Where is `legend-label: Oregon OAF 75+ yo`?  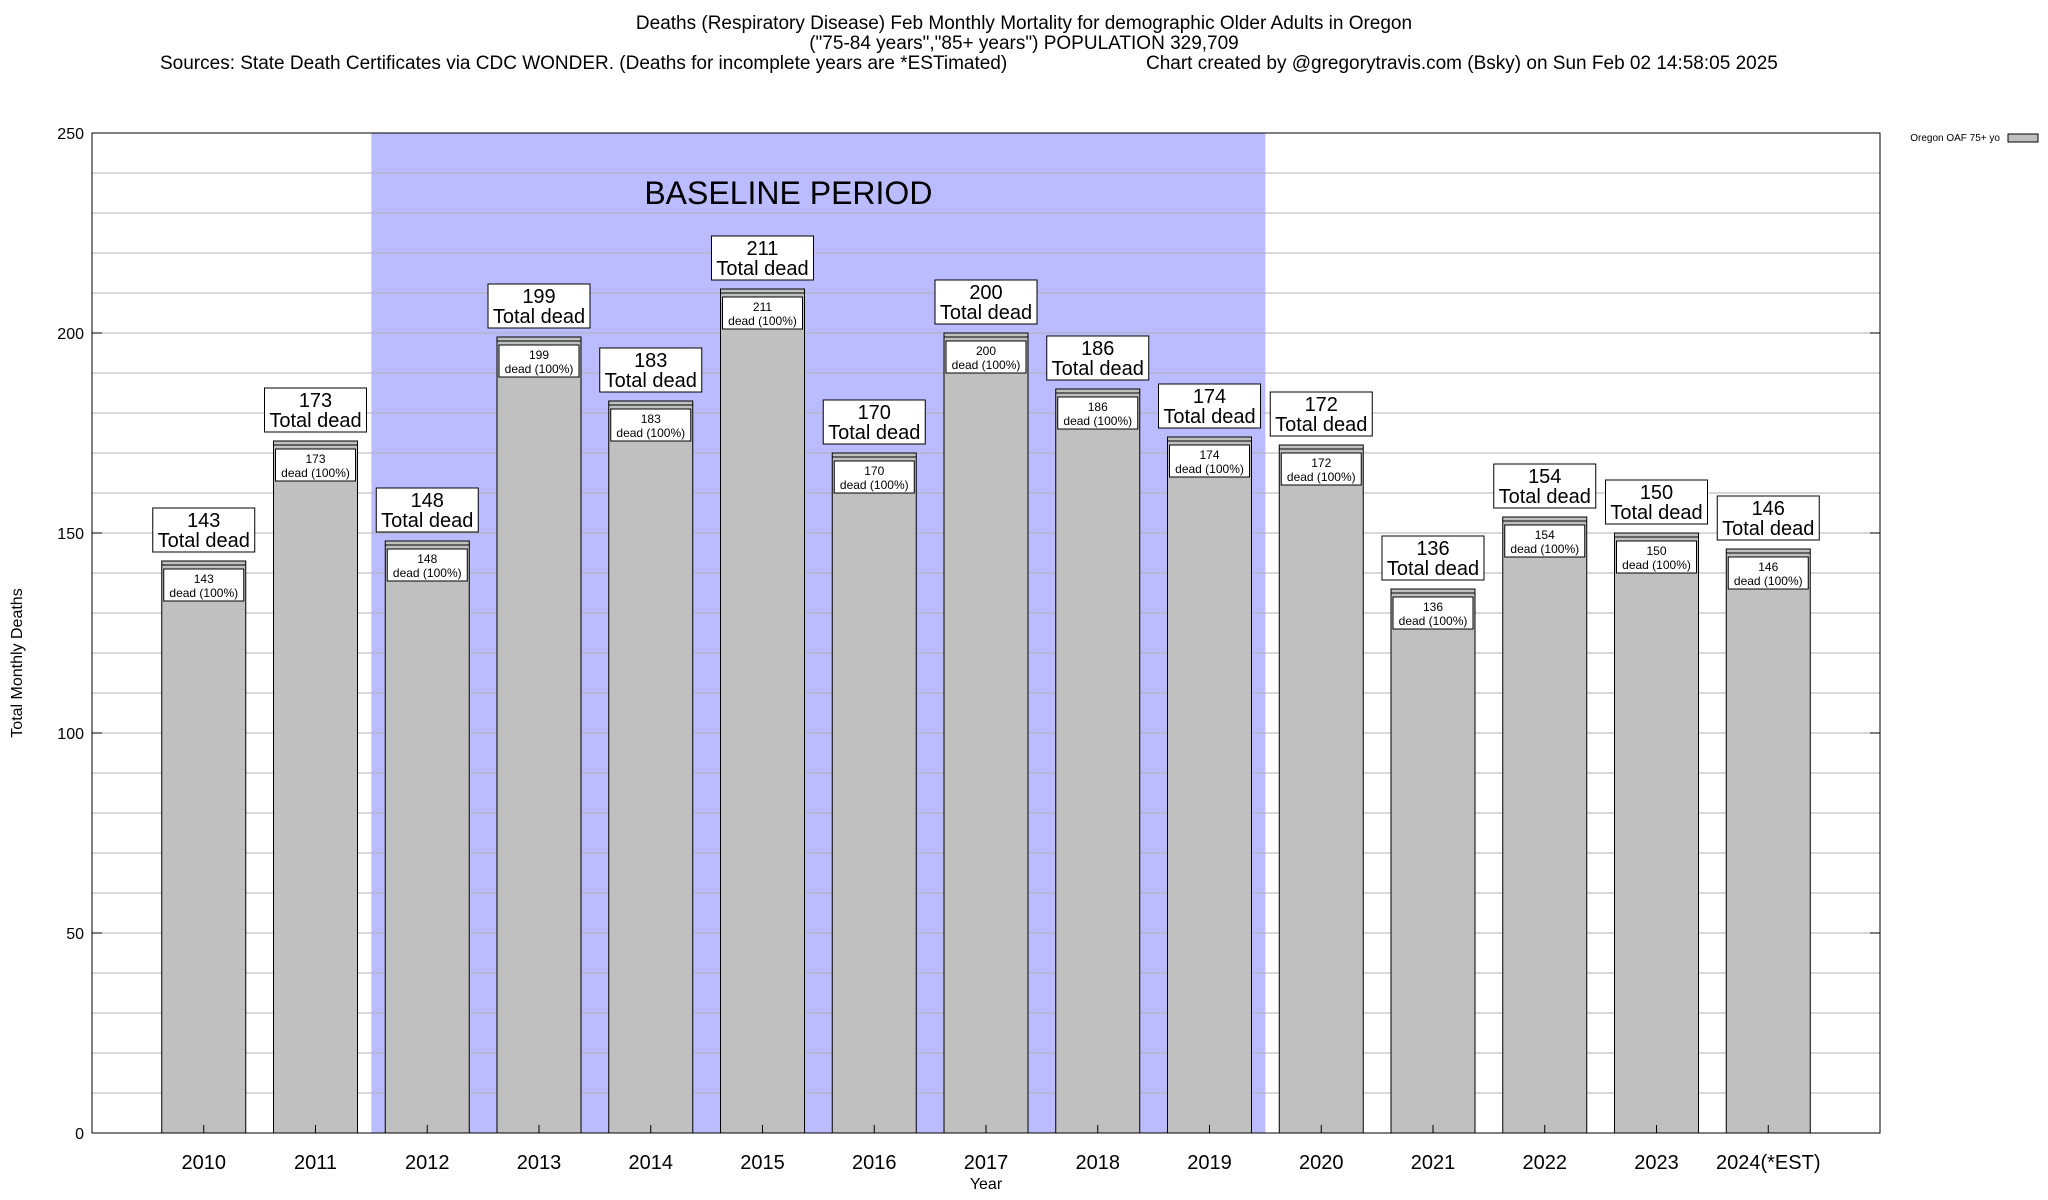
legend-label: Oregon OAF 75+ yo is located at coordinates (1955, 138).